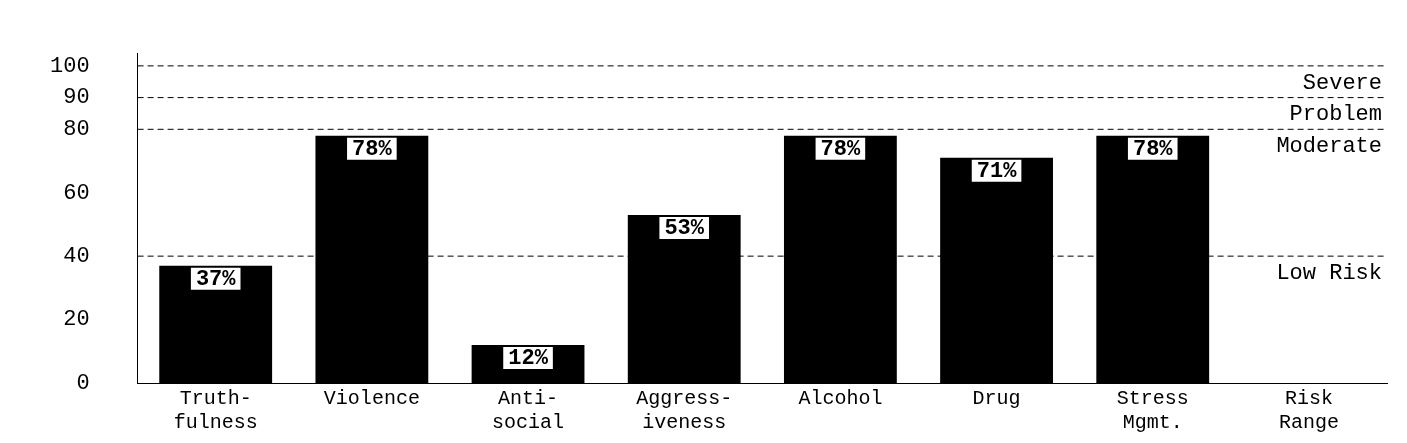  Describe the element at coordinates (840, 399) in the screenshot. I see `x-tick-label: Alcohol` at that location.